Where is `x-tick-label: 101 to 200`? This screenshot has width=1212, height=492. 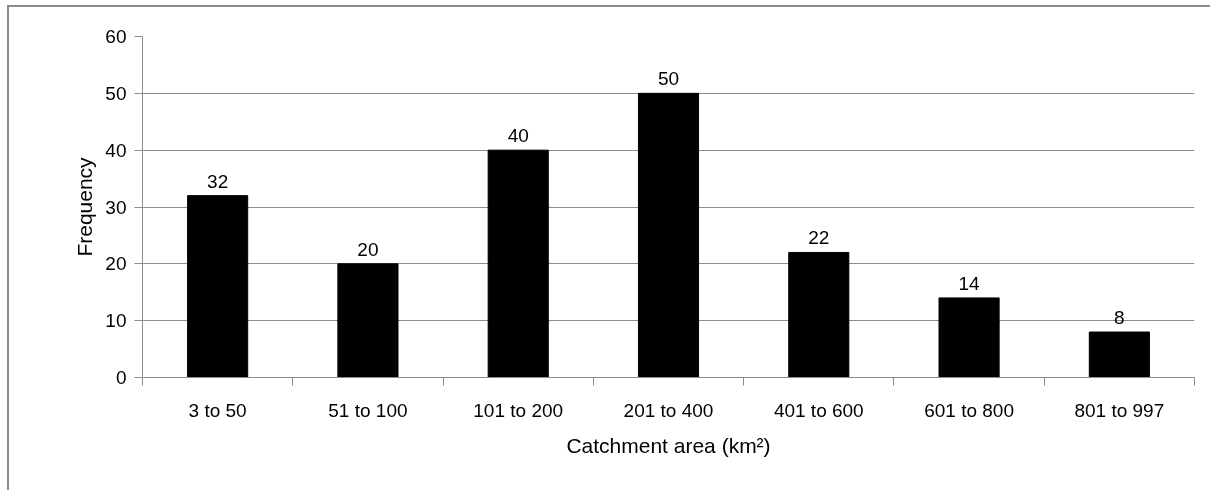
x-tick-label: 101 to 200 is located at coordinates (518, 410).